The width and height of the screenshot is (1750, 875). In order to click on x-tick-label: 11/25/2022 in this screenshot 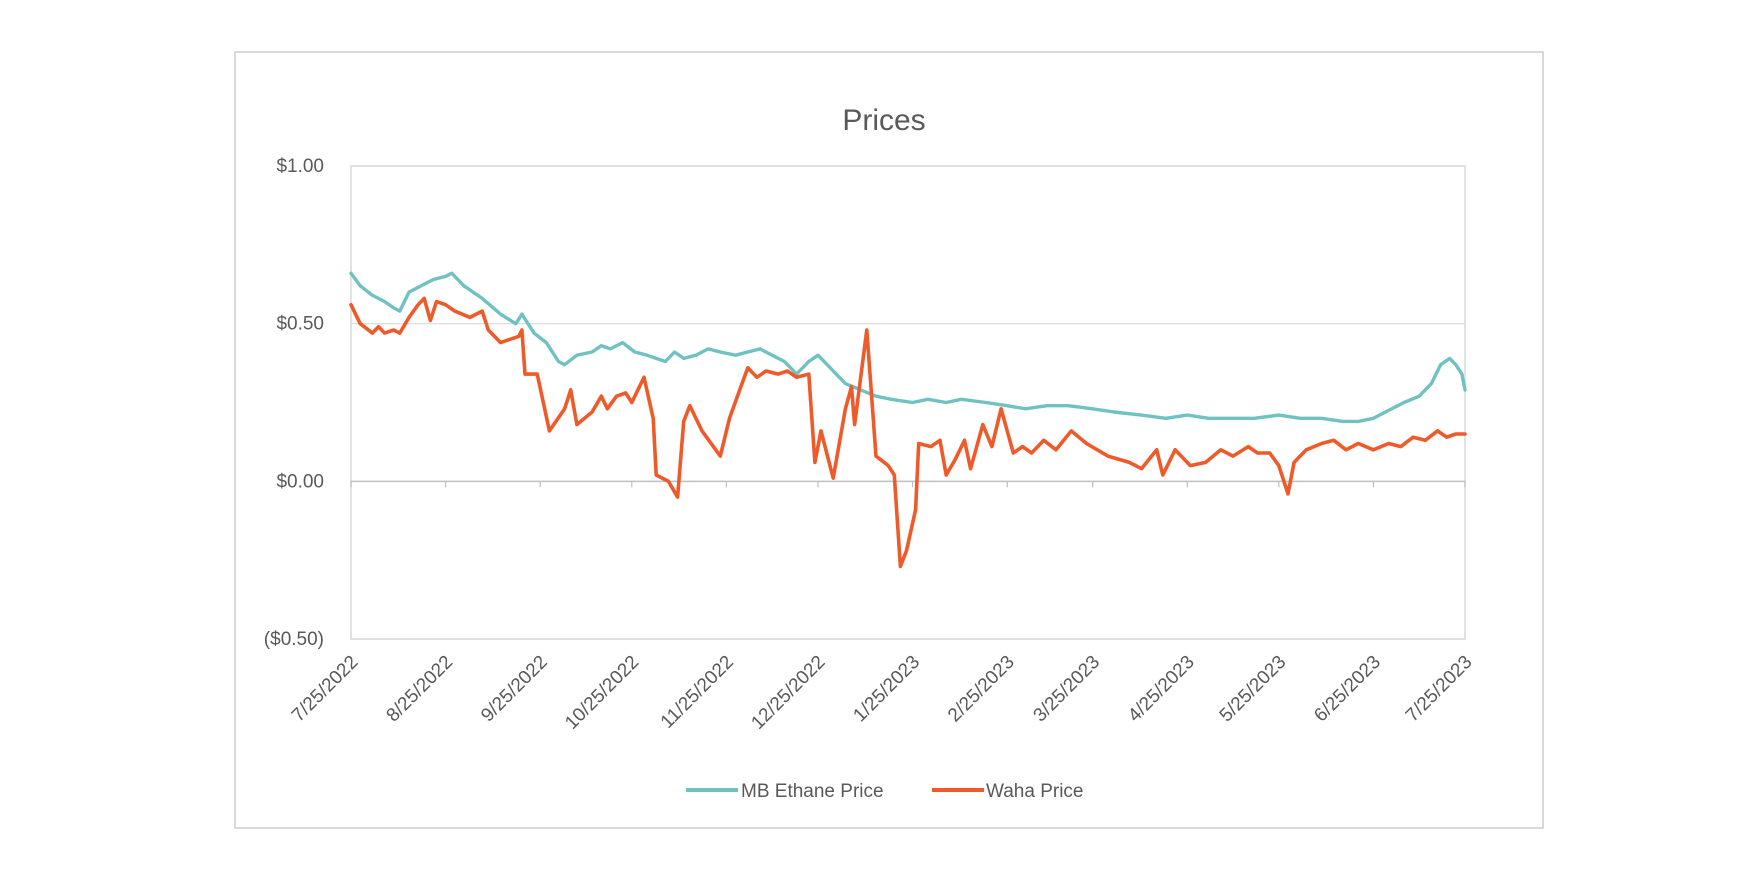, I will do `click(697, 692)`.